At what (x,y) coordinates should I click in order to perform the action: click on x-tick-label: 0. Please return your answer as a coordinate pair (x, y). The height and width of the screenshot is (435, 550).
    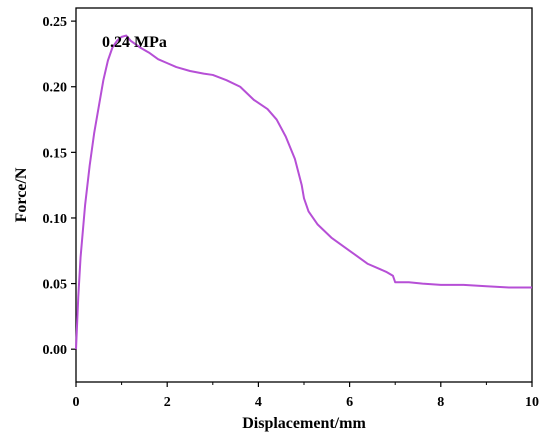
    Looking at the image, I should click on (76, 402).